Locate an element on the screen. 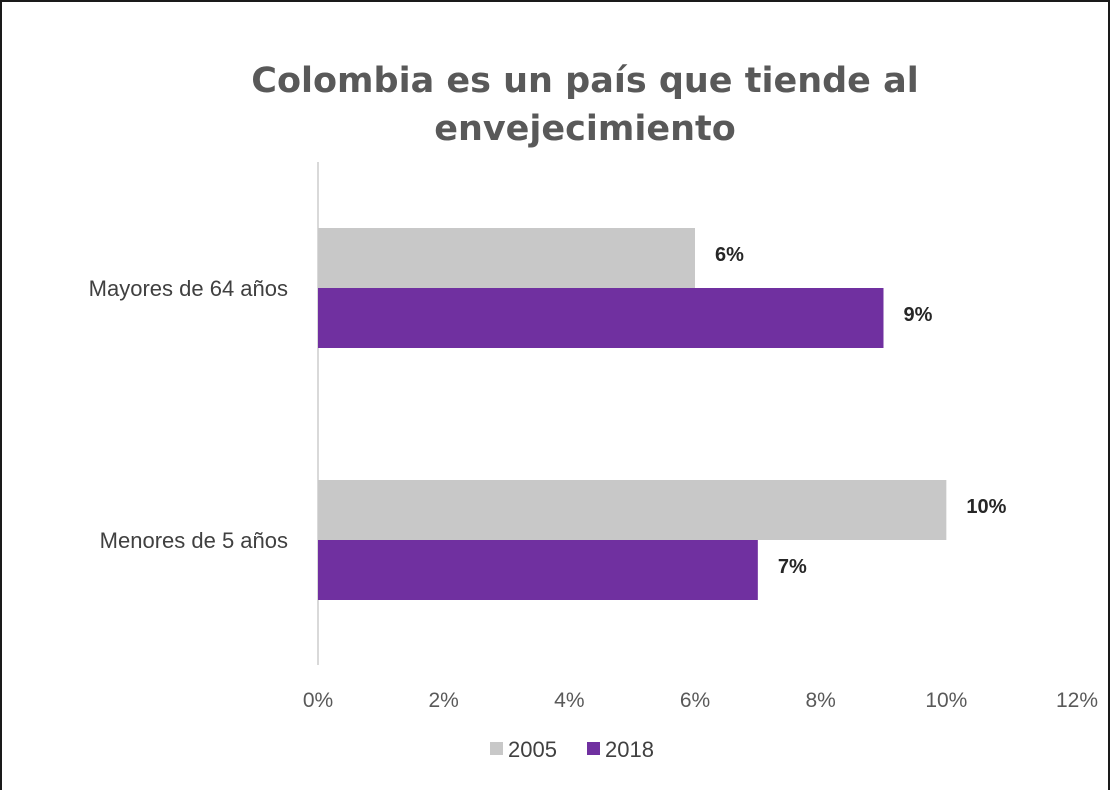 This screenshot has height=790, width=1110. legend-swatch-2005 is located at coordinates (496, 748).